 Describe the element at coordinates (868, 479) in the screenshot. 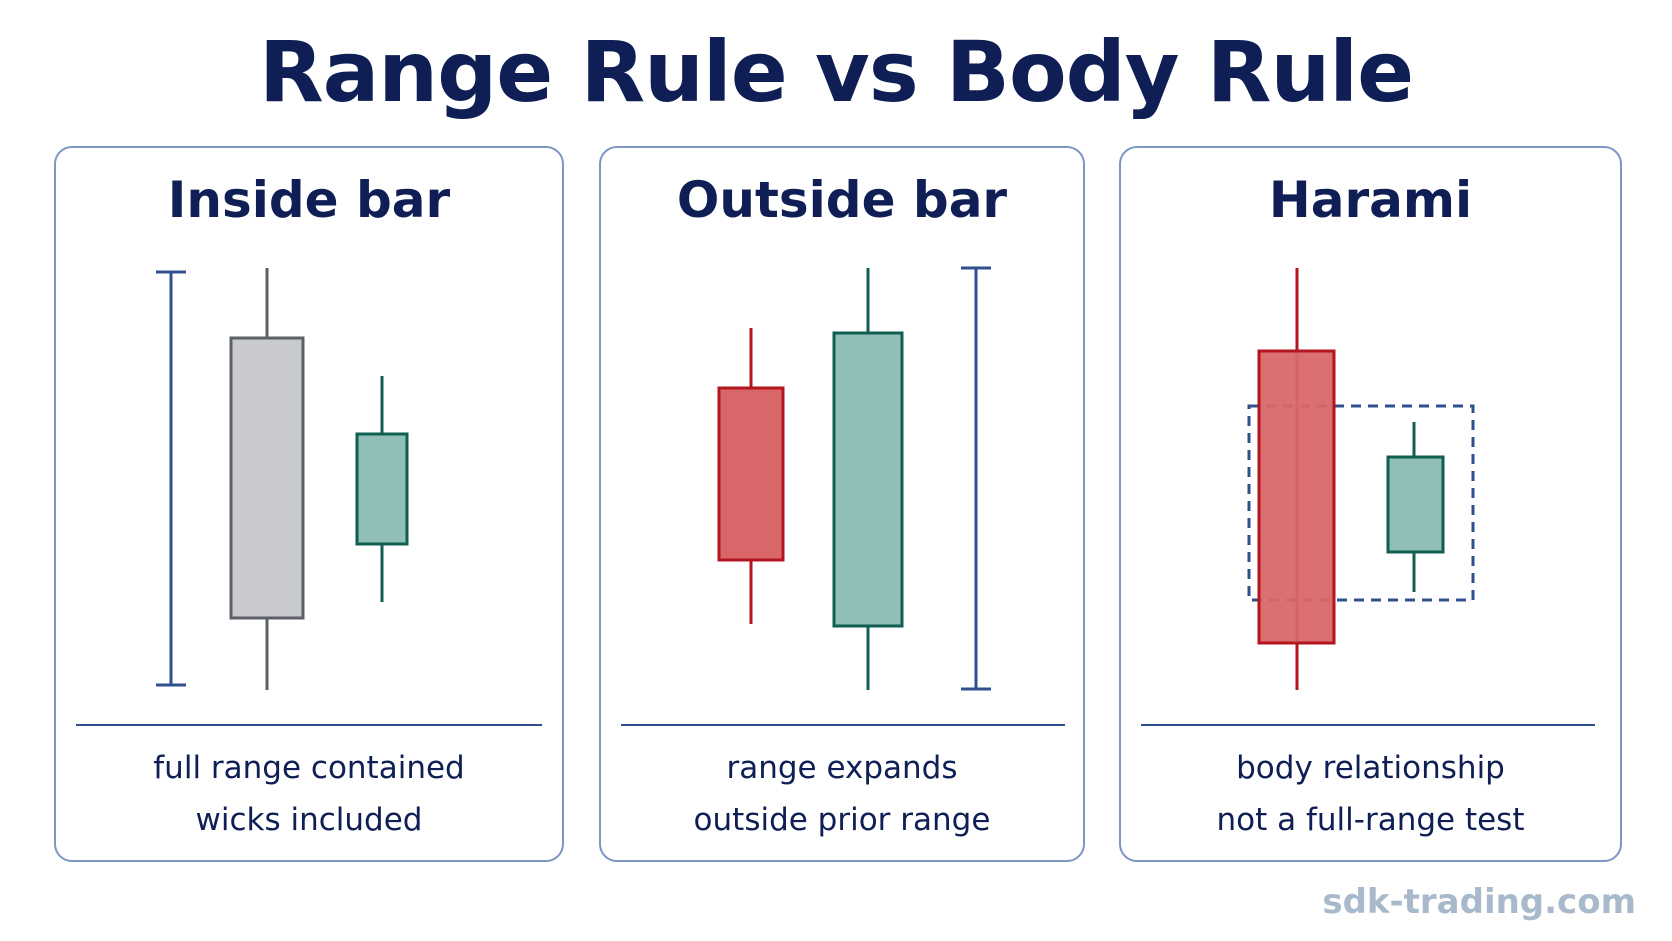

I see `outside-candle` at that location.